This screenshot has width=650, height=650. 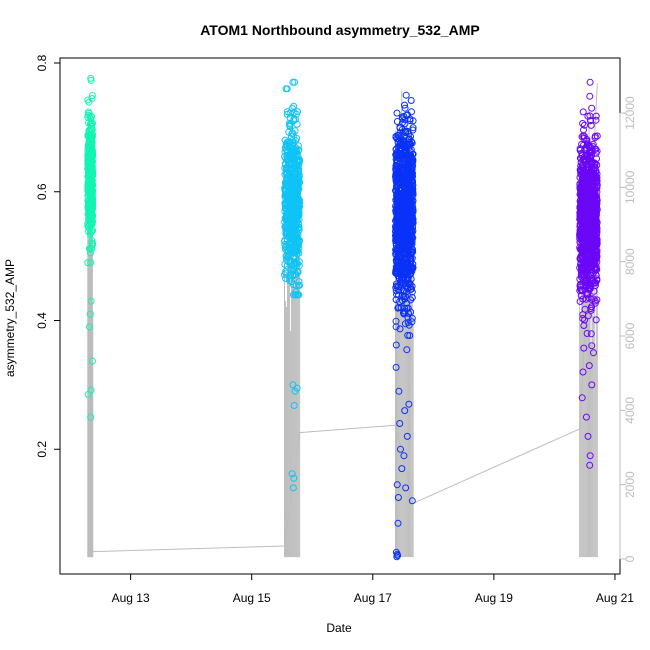 I want to click on x-tick-label: Aug 19, so click(x=494, y=598).